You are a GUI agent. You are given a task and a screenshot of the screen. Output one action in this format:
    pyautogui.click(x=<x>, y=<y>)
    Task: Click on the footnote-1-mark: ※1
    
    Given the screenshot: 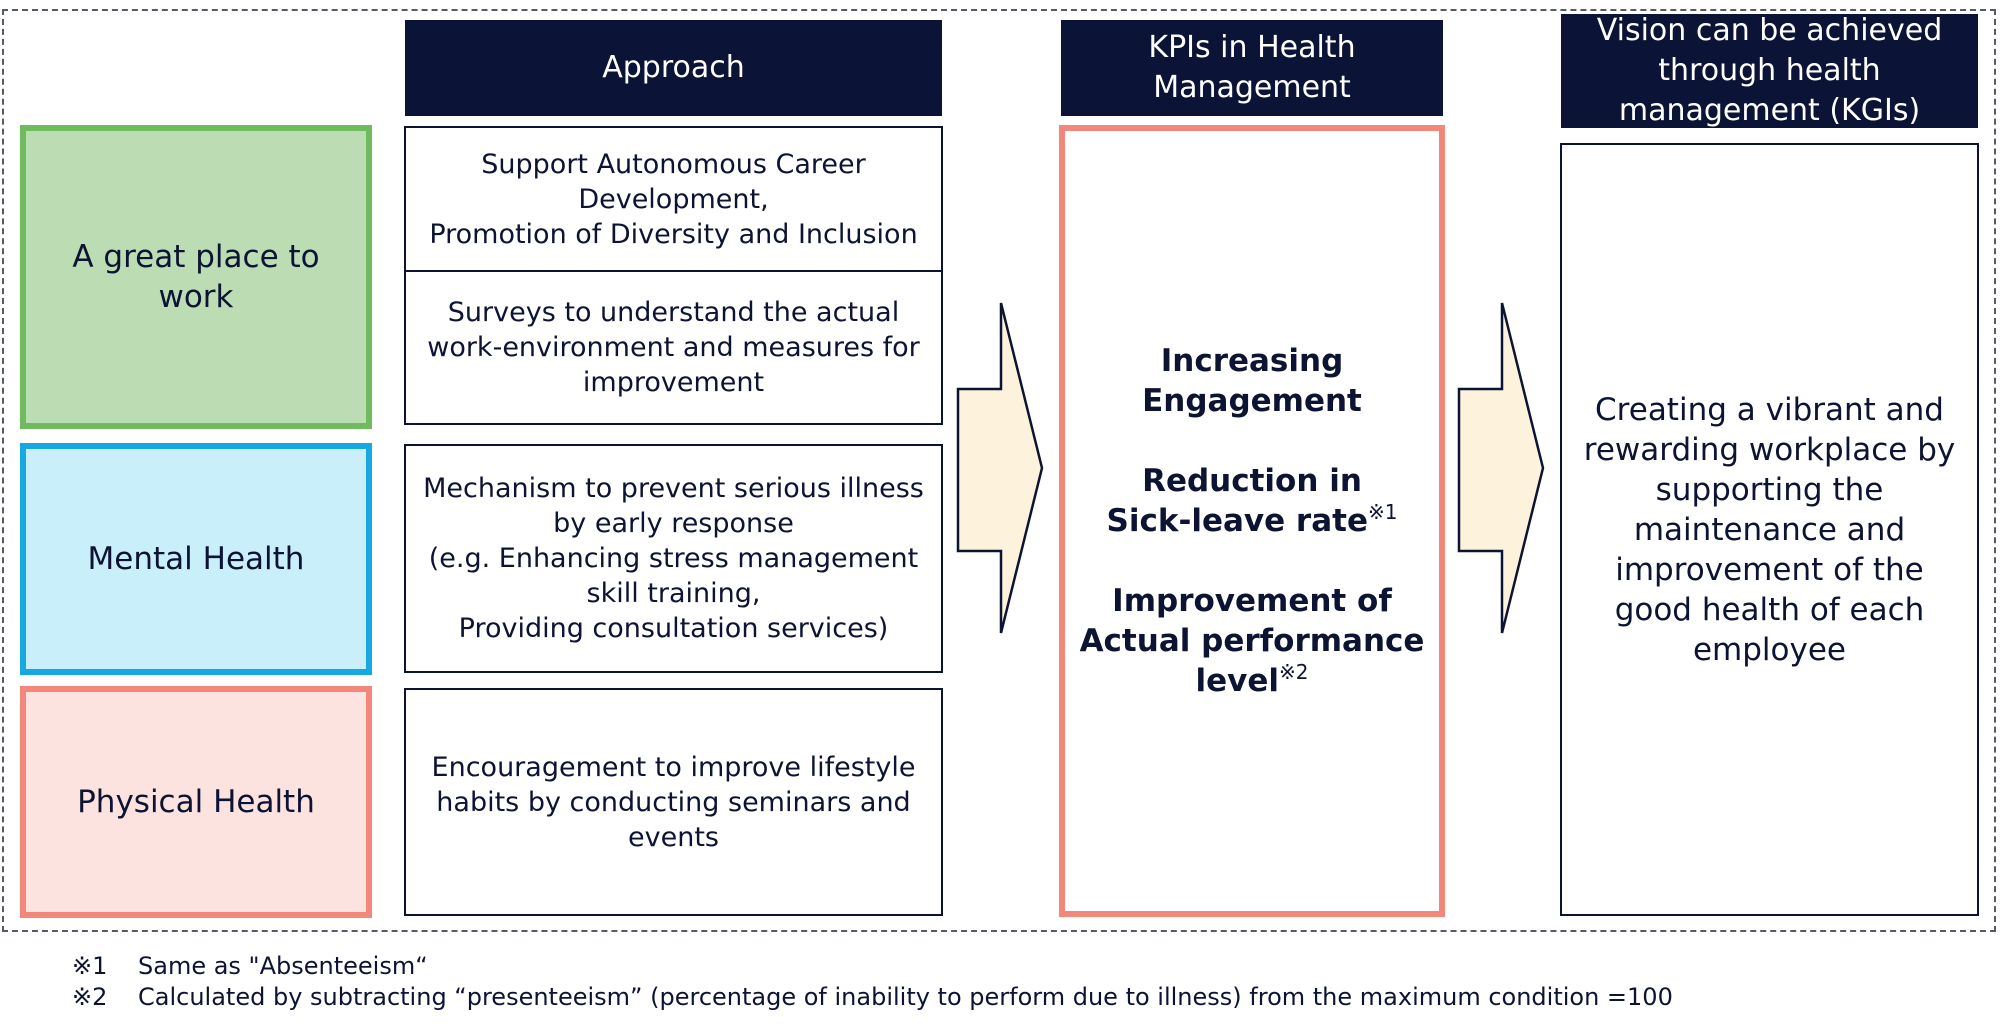 What is the action you would take?
    pyautogui.click(x=90, y=966)
    